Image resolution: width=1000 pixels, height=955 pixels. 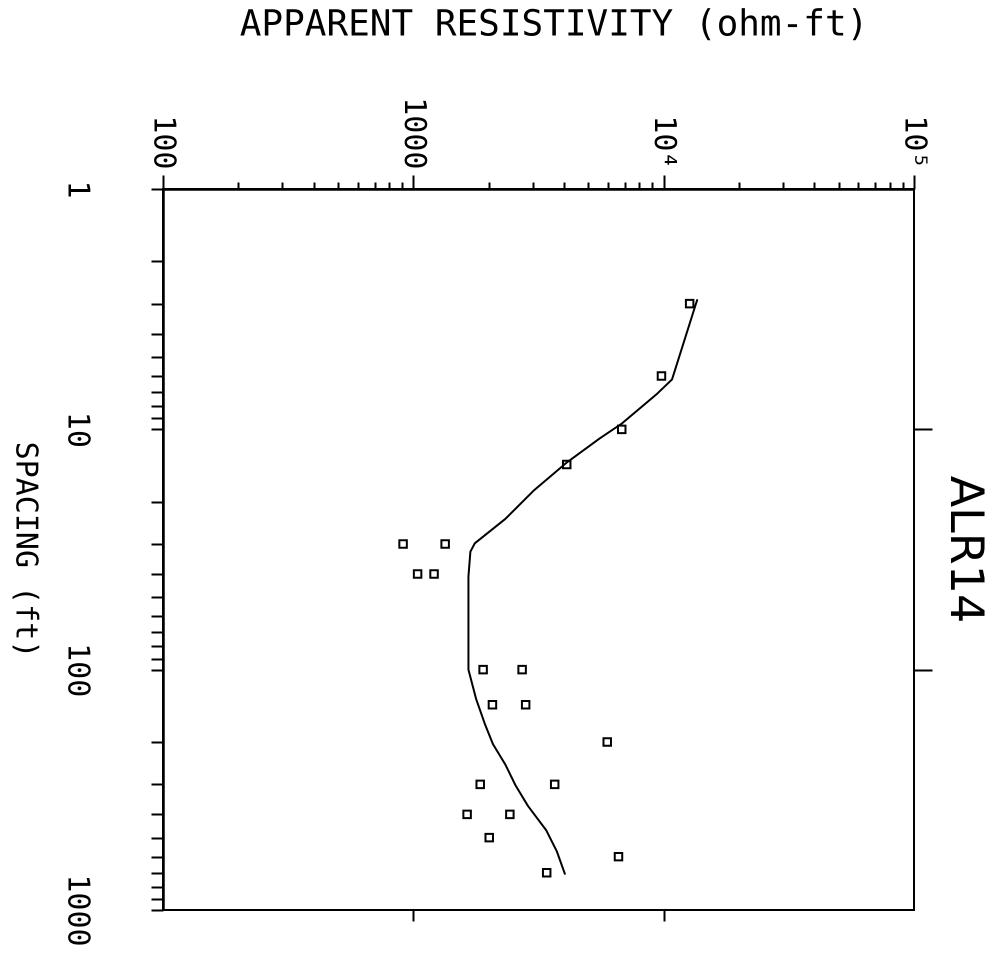 What do you see at coordinates (78, 670) in the screenshot?
I see `y-tick-label: 100` at bounding box center [78, 670].